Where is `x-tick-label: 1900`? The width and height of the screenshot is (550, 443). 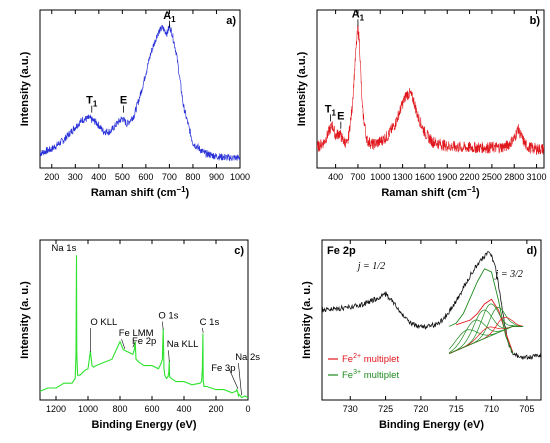
x-tick-label: 1900 is located at coordinates (447, 177).